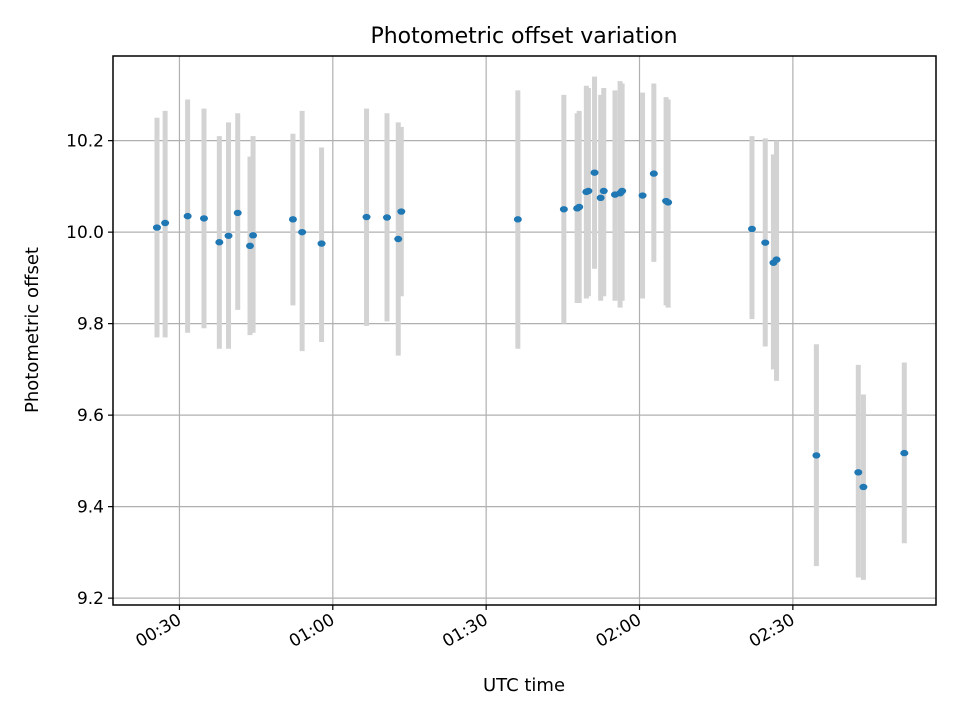 This screenshot has width=960, height=720. What do you see at coordinates (523, 36) in the screenshot?
I see `chart-title: Photometric offset variation` at bounding box center [523, 36].